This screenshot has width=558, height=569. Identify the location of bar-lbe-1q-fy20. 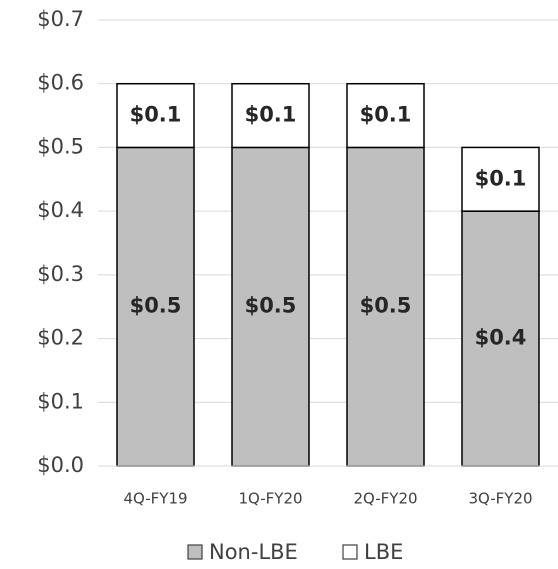
(270, 115).